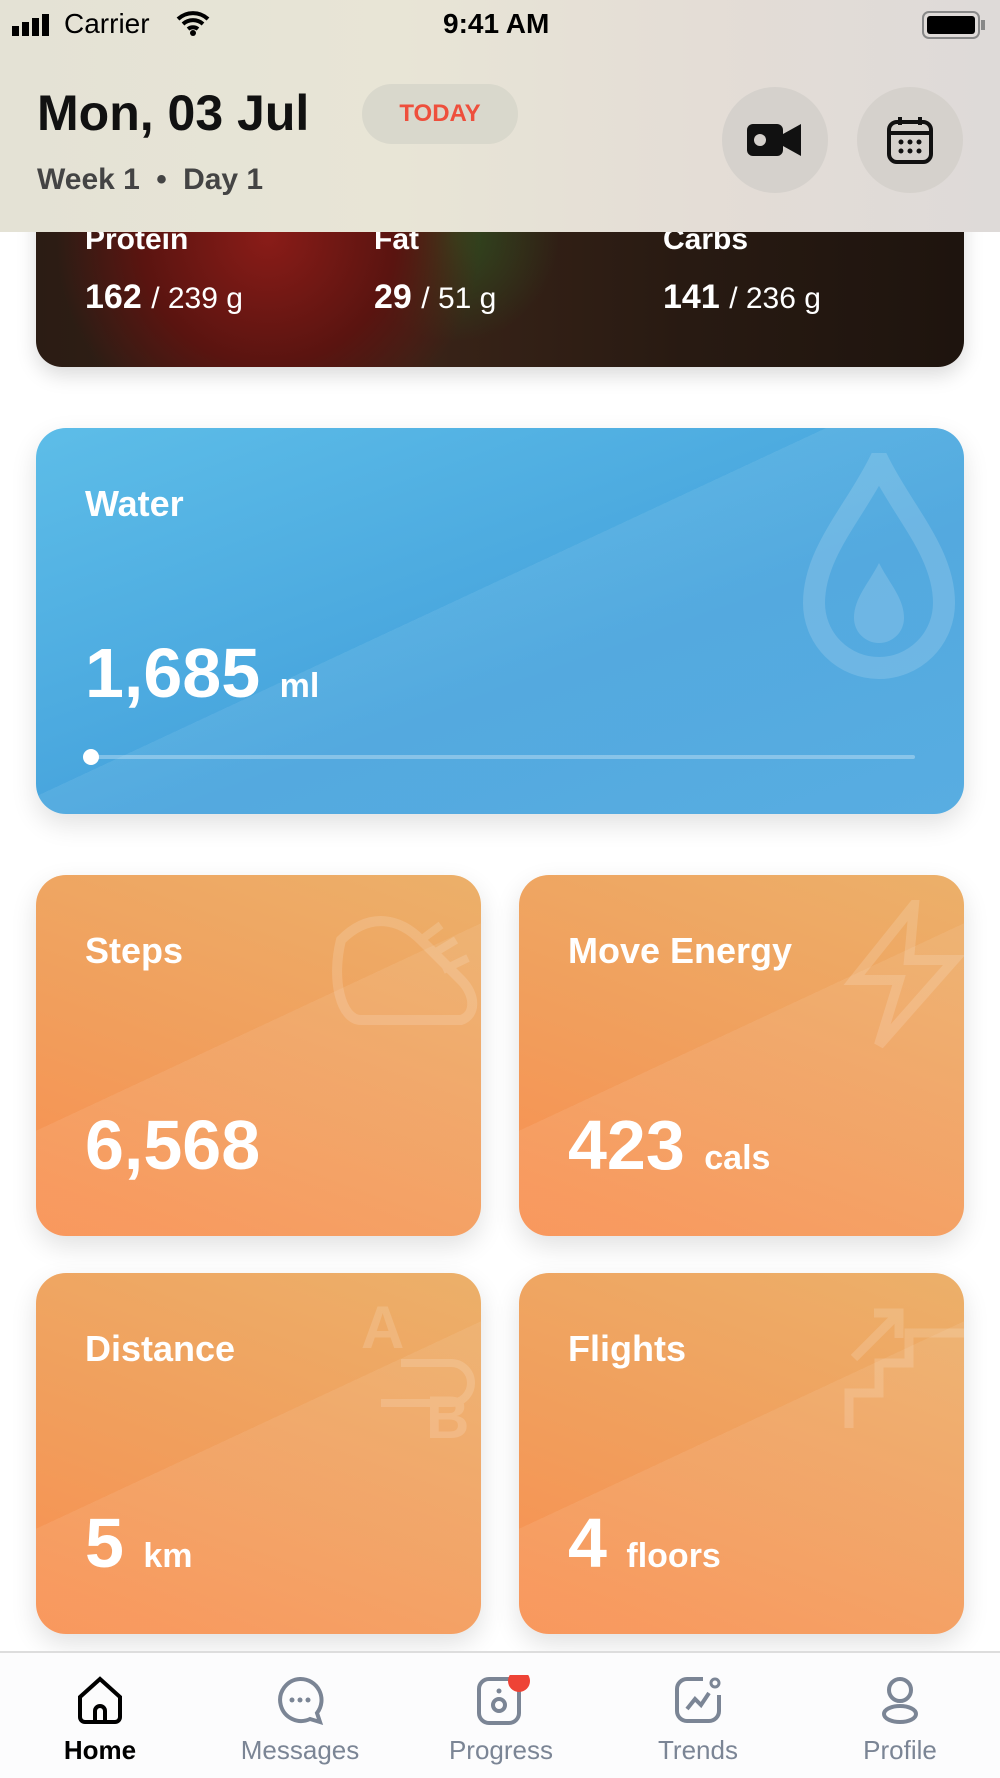 This screenshot has height=1778, width=1000. I want to click on route-a-b-icon: AB, so click(418, 1368).